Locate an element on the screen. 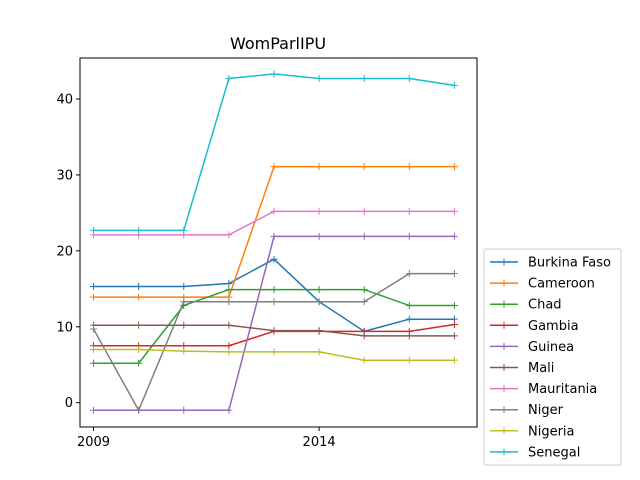  y-axis: 0 10 20 30 40 is located at coordinates (68, 252).